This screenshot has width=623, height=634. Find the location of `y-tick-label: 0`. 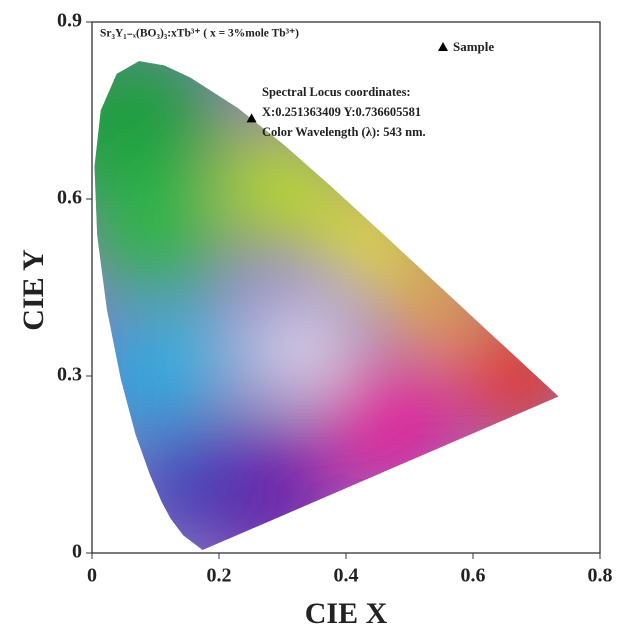

y-tick-label: 0 is located at coordinates (77, 552).